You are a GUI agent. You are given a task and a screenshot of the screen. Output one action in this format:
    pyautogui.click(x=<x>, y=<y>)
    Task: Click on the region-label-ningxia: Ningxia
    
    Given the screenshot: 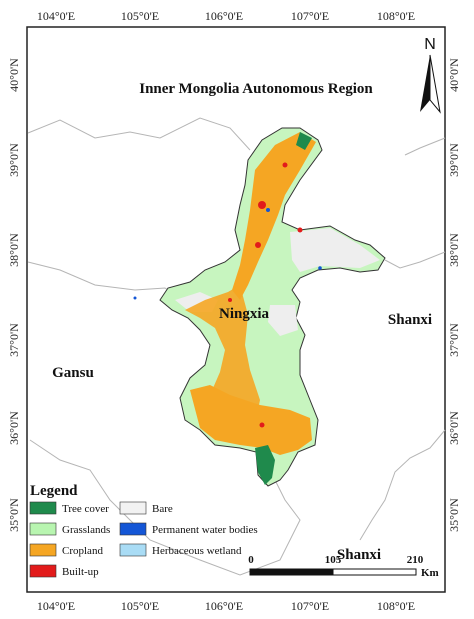 What is the action you would take?
    pyautogui.click(x=244, y=314)
    